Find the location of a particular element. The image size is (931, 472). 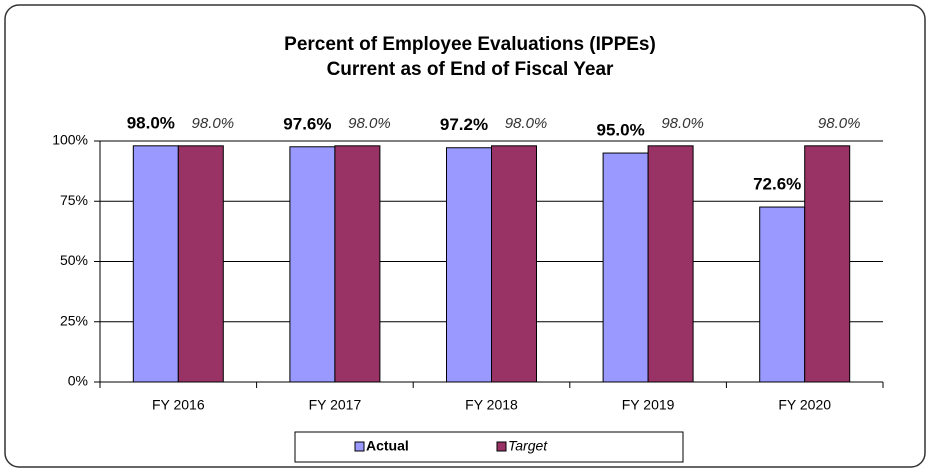

x-tick-label: FY 2019 is located at coordinates (648, 405).